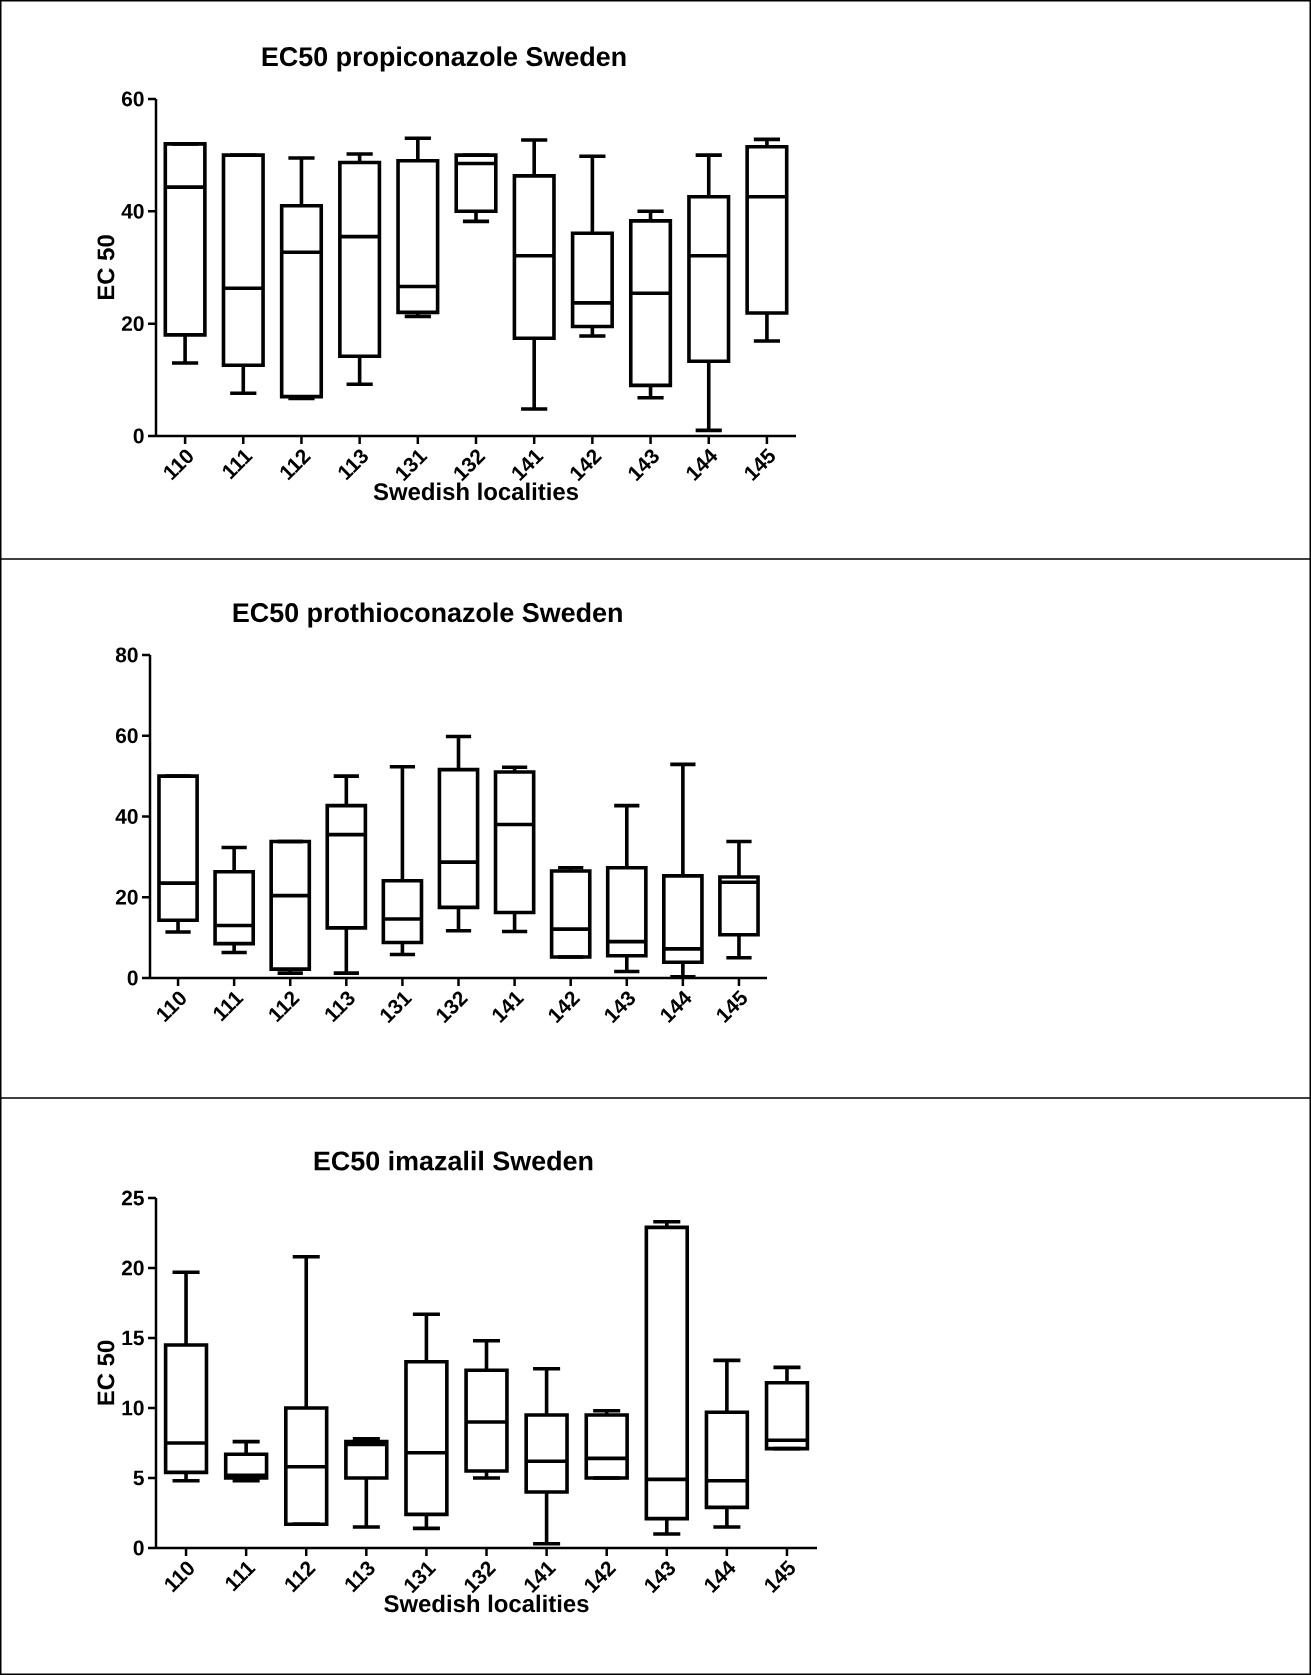 This screenshot has width=1311, height=1675. I want to click on chart-title: EC50 propiconazole Sweden, so click(444, 59).